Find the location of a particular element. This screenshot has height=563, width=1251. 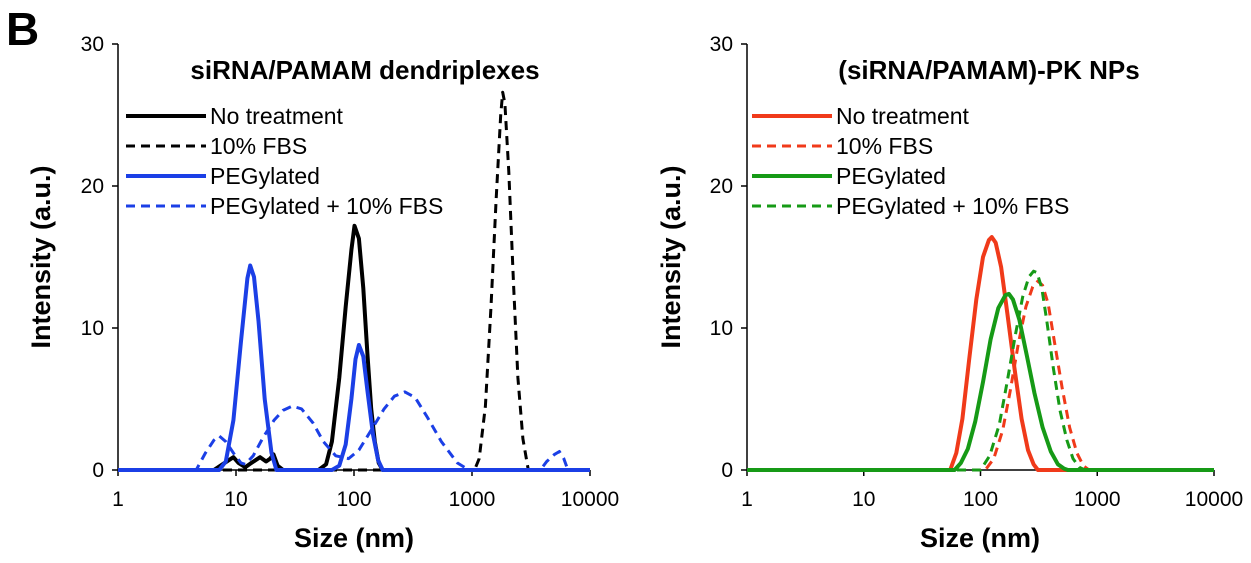

chart1-x-tick-label: 10 is located at coordinates (235, 499).